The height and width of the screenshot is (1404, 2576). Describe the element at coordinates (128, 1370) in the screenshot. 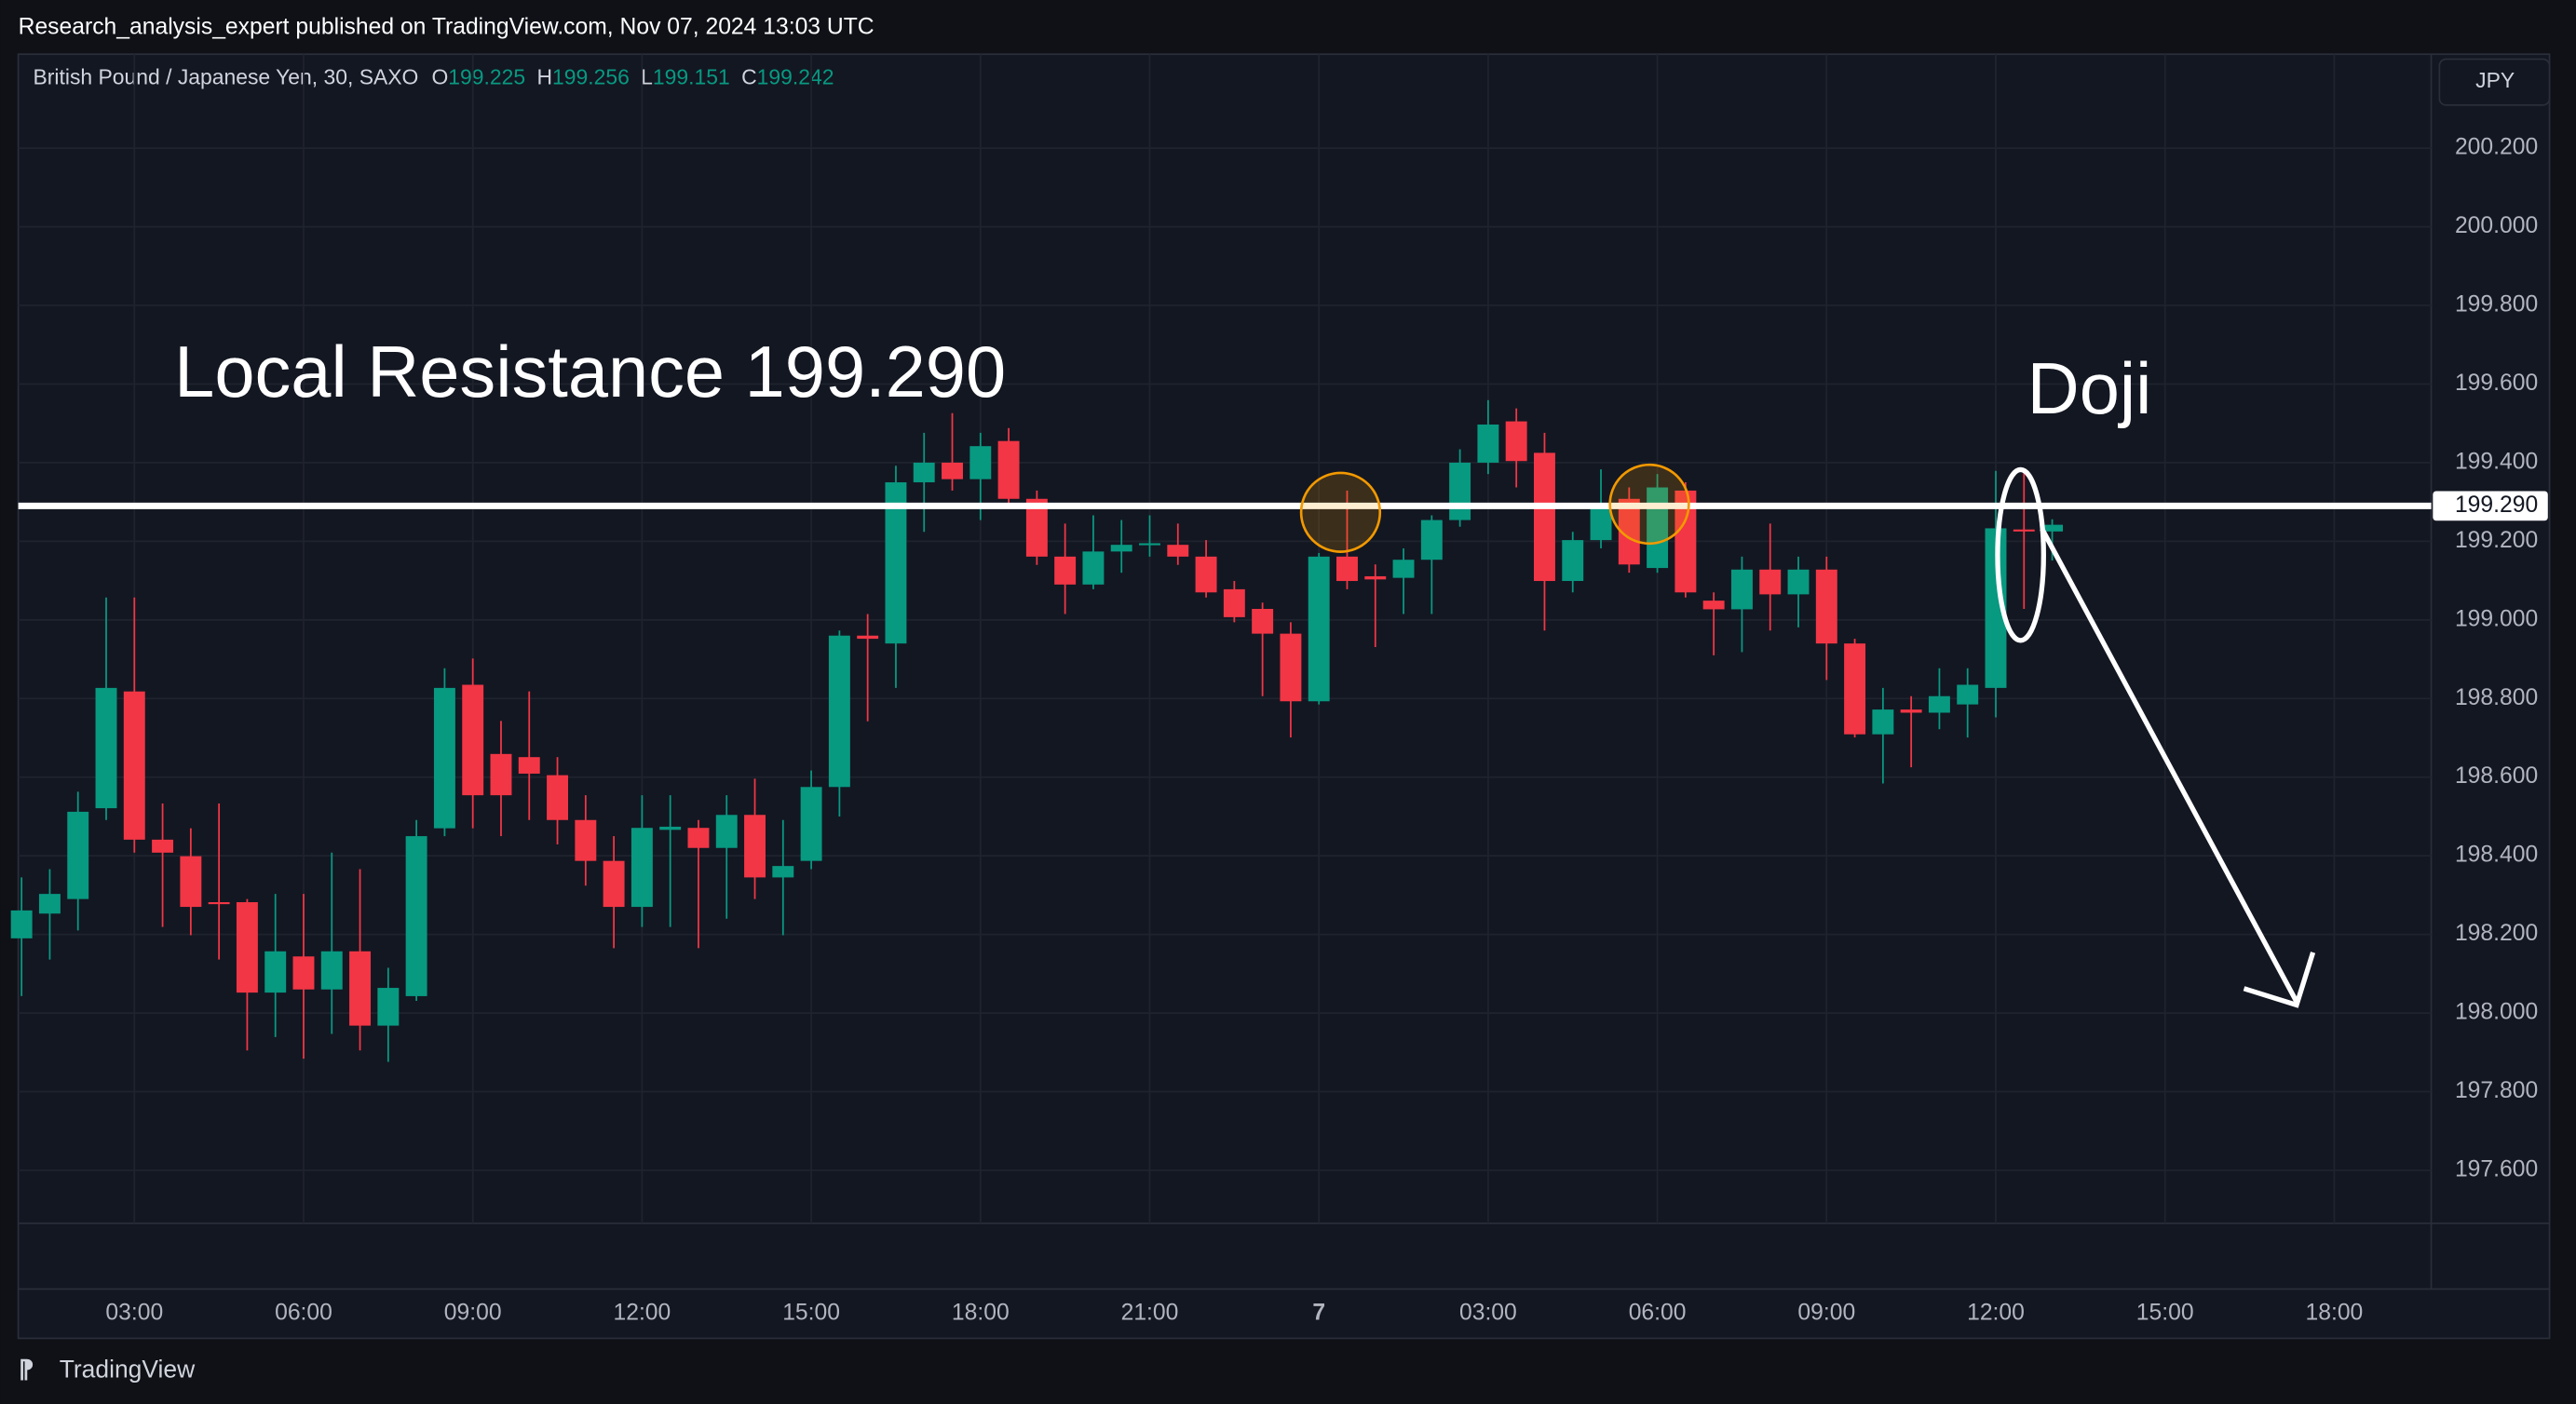

I see `footer: TradingView` at that location.